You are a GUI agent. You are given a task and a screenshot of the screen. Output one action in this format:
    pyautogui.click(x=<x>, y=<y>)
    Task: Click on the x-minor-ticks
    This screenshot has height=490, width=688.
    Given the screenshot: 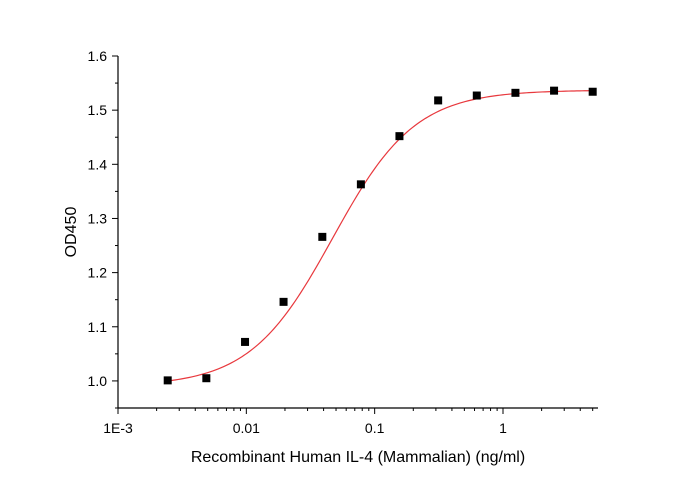 What is the action you would take?
    pyautogui.click(x=375, y=409)
    